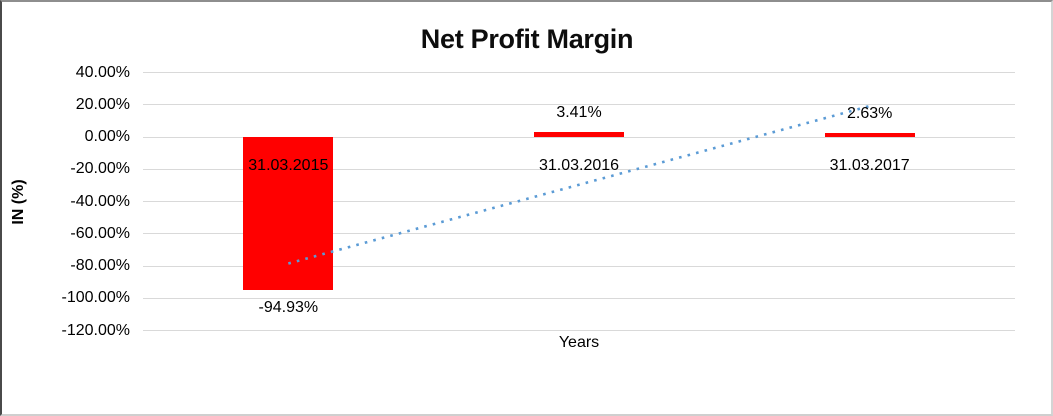 This screenshot has height=416, width=1053. Describe the element at coordinates (96, 298) in the screenshot. I see `y-tick-label: -100.00%` at that location.